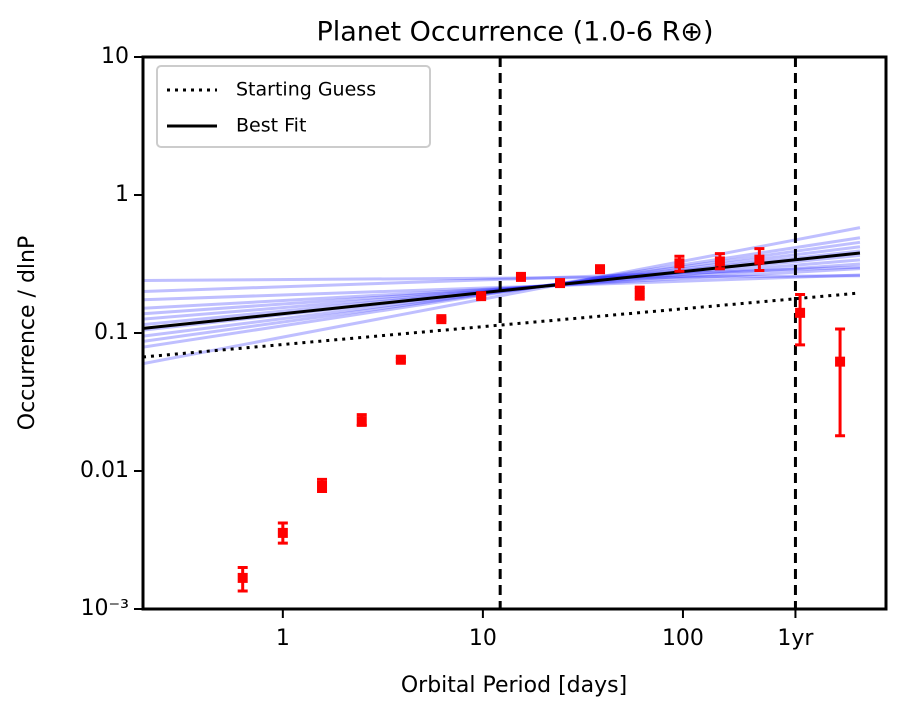  I want to click on legend-label: Best Fit, so click(271, 126).